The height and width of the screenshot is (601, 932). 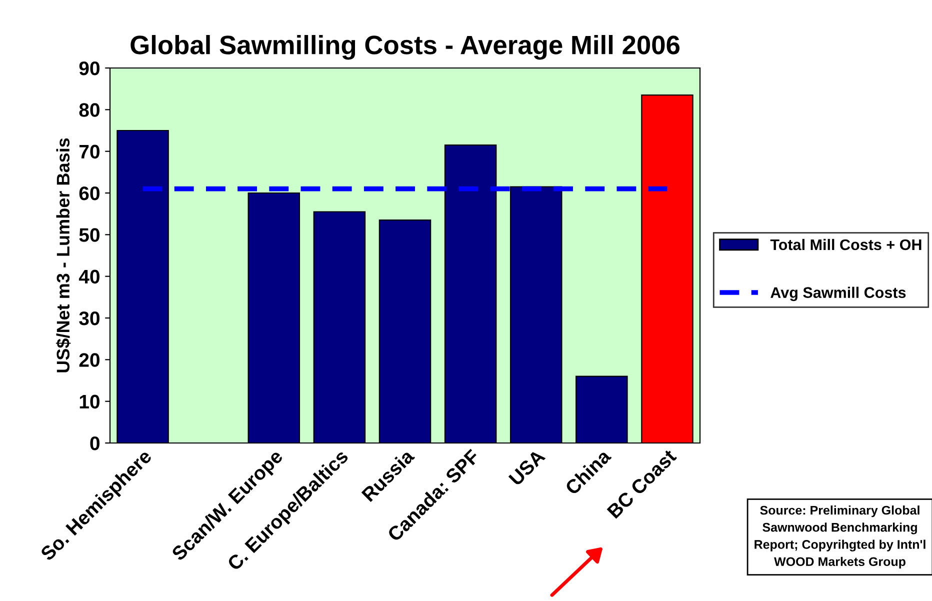 I want to click on legend-label: Avg Sawmill Costs, so click(x=838, y=294).